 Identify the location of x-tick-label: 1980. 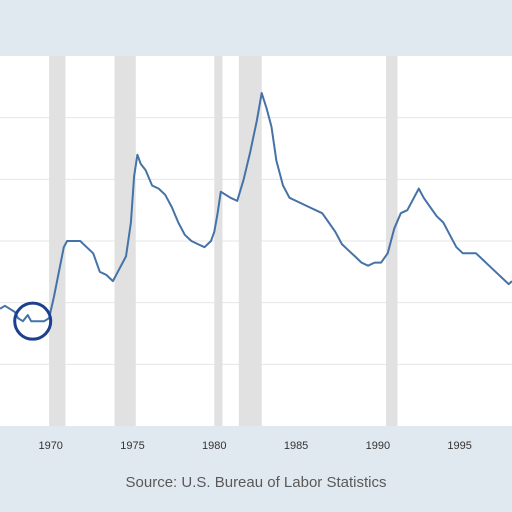
(214, 446).